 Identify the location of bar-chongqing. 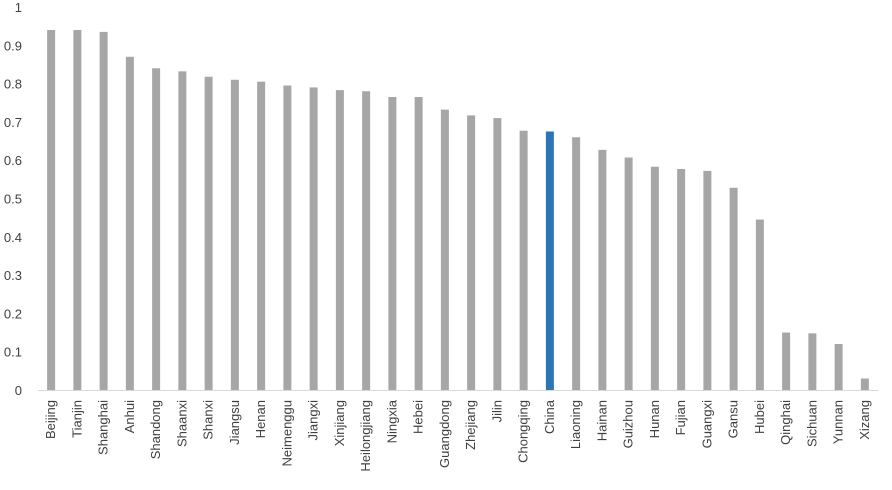
(523, 260).